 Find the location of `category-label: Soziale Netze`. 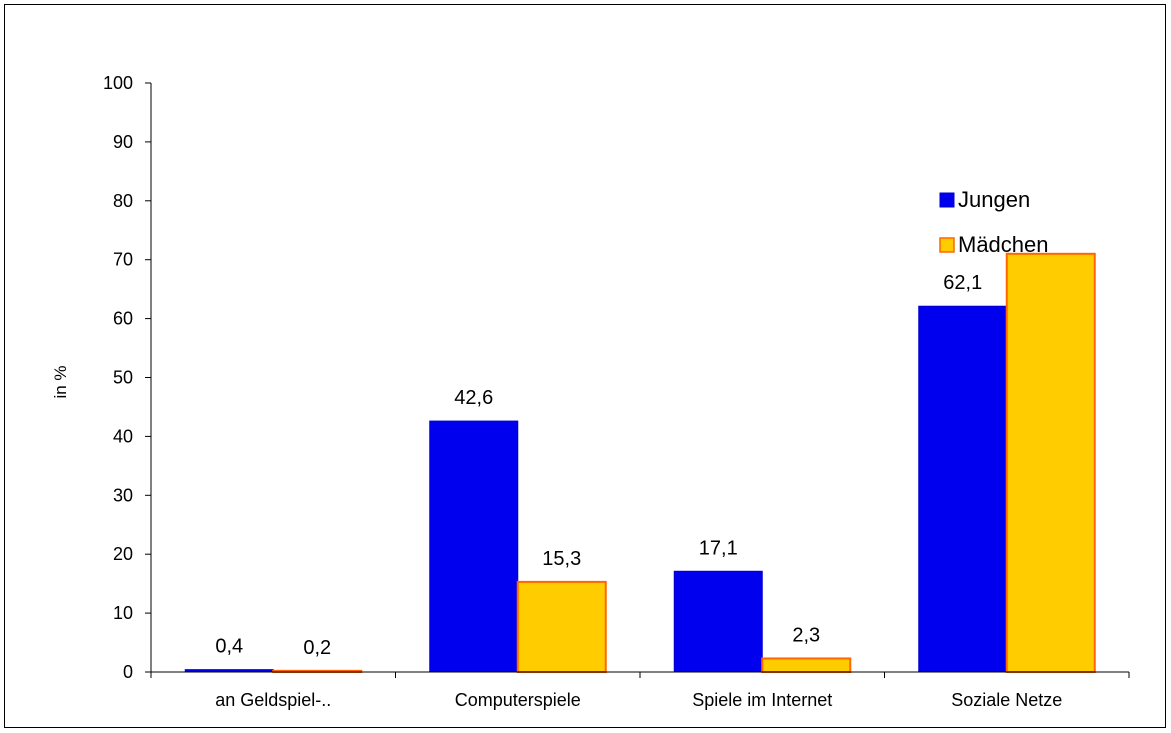

category-label: Soziale Netze is located at coordinates (1006, 700).